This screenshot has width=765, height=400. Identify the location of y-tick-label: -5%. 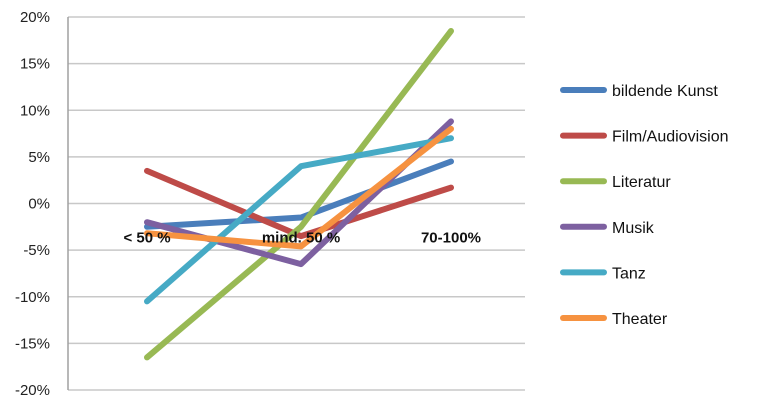
(36, 250).